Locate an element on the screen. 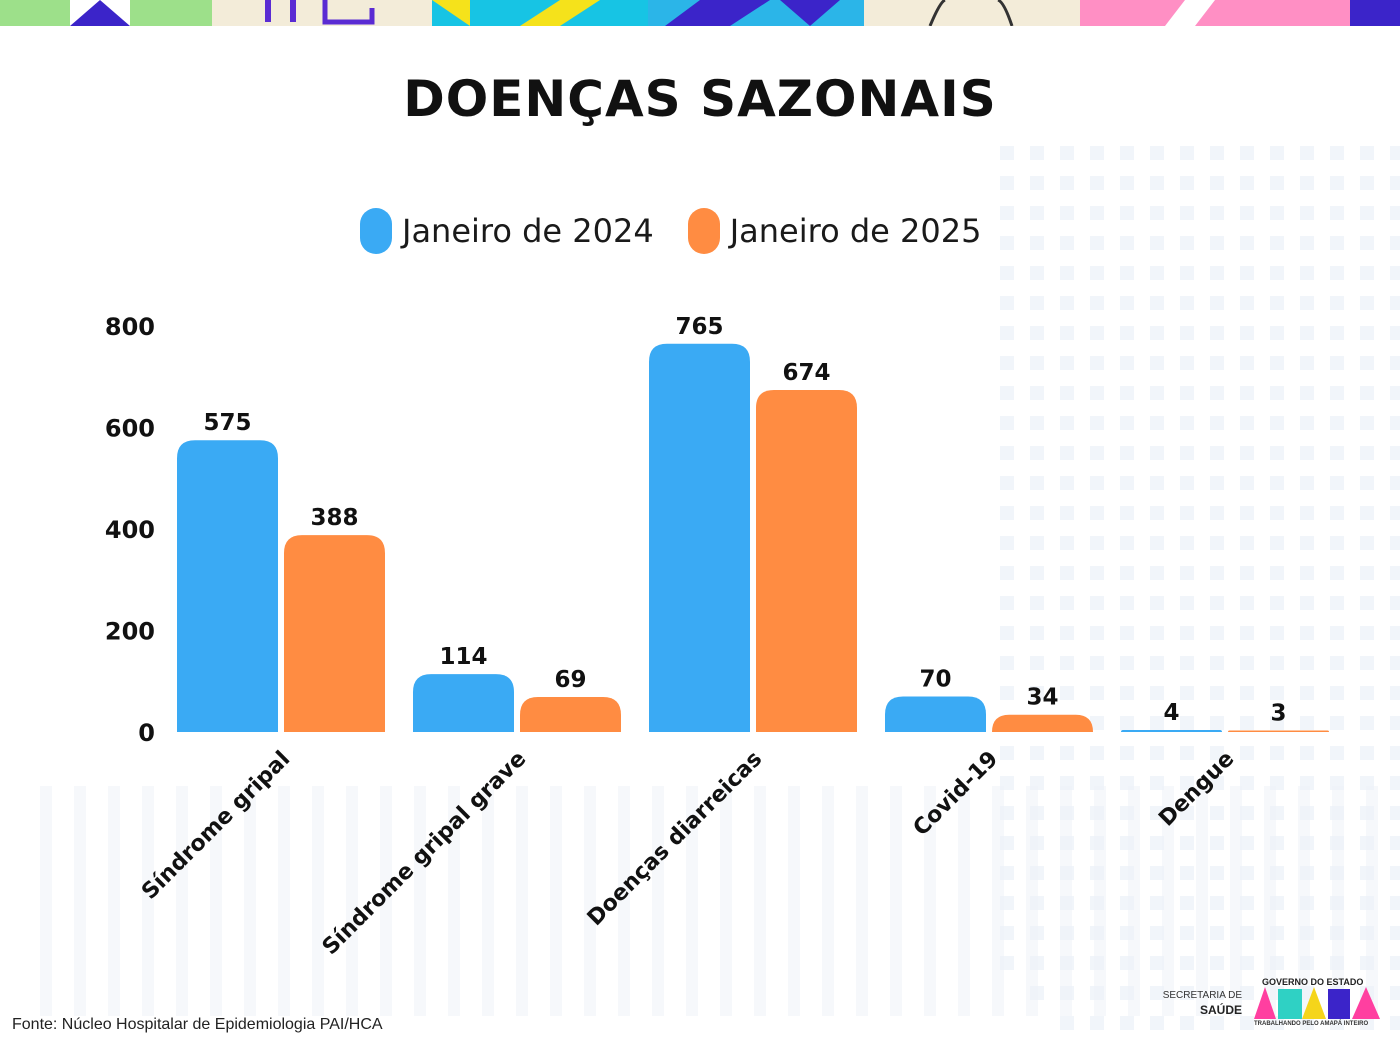 This screenshot has width=1400, height=1050. y-tick-label: 200 is located at coordinates (130, 632).